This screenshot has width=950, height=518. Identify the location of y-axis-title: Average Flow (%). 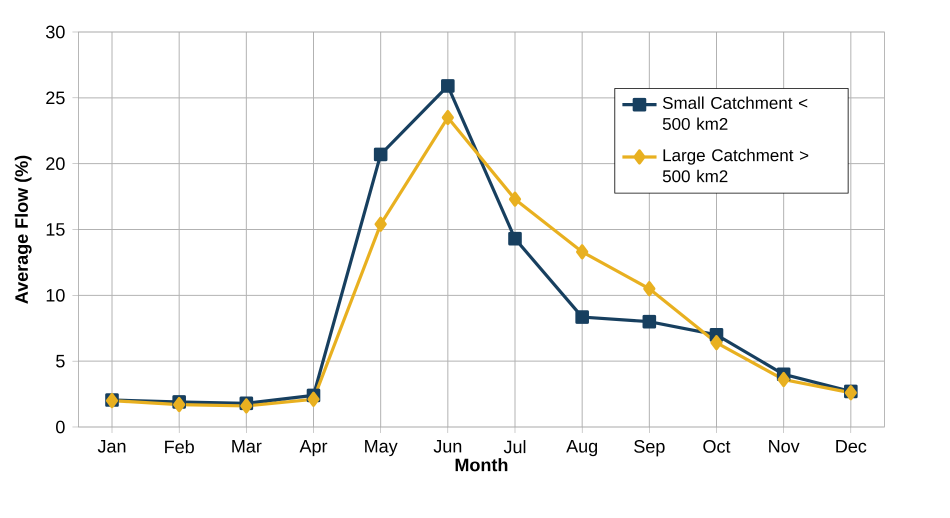
(23, 230).